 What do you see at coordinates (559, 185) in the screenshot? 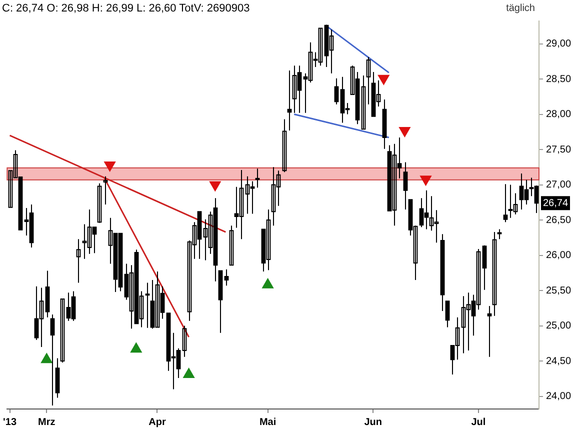
I see `y-tick-label: 27,00` at bounding box center [559, 185].